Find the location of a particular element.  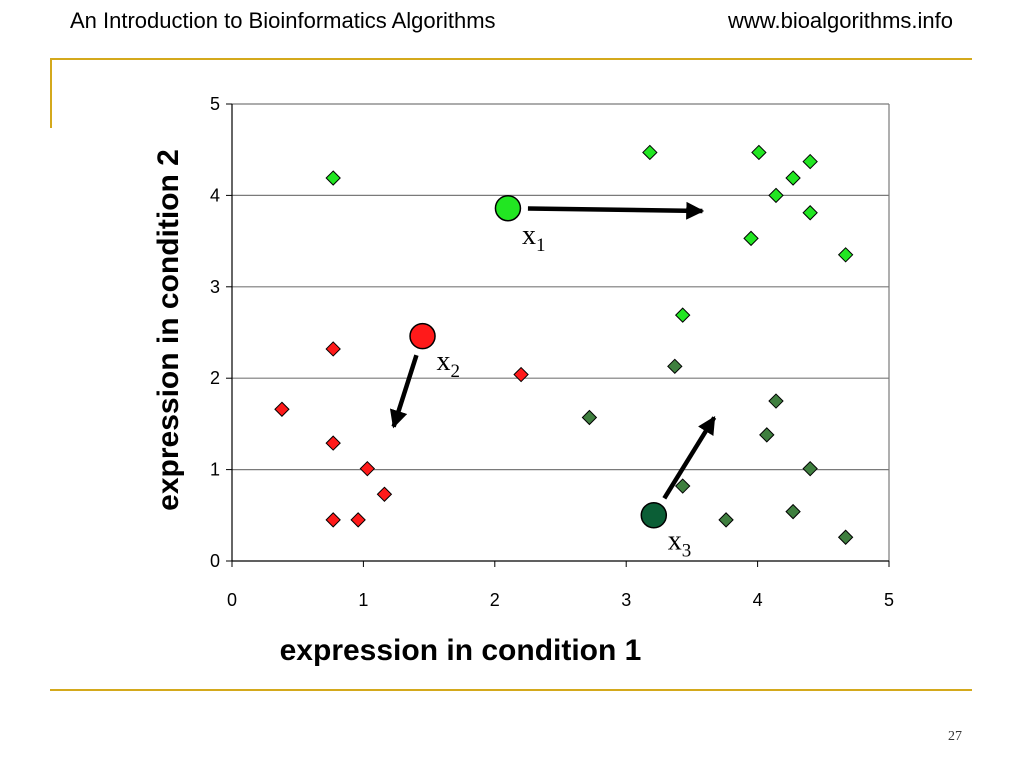

x-tick-label: 5 is located at coordinates (889, 600).